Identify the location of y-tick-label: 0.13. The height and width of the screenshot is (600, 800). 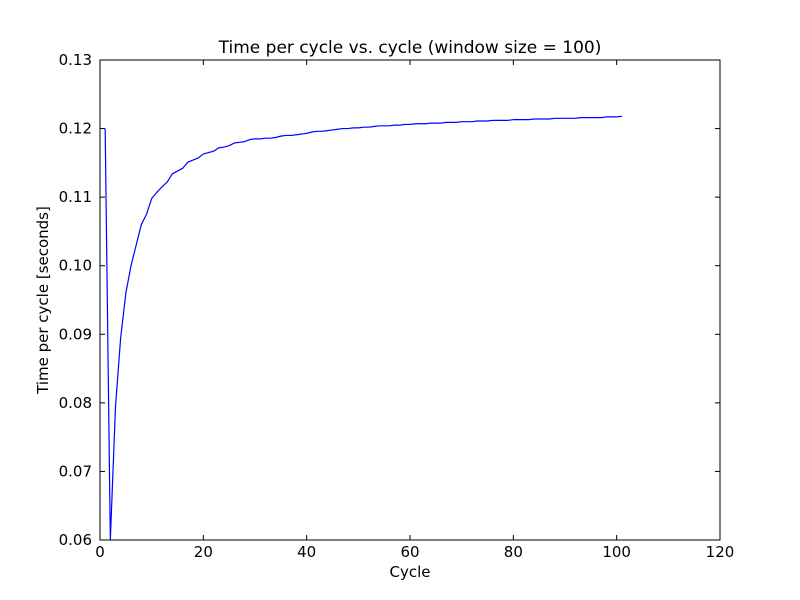
(75, 60).